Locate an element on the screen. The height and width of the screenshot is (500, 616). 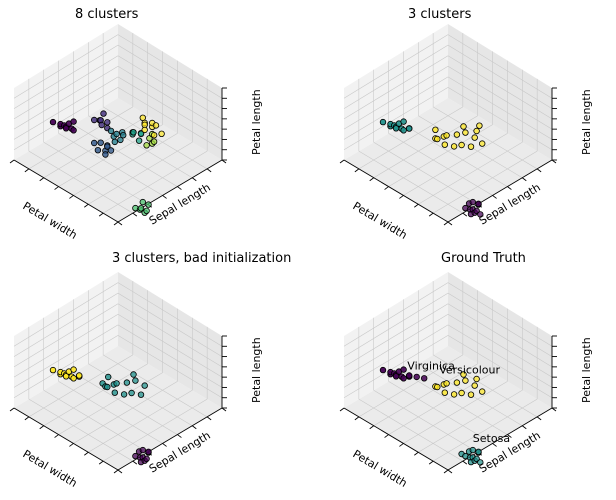
right-wall-pane is located at coordinates (170, 92).